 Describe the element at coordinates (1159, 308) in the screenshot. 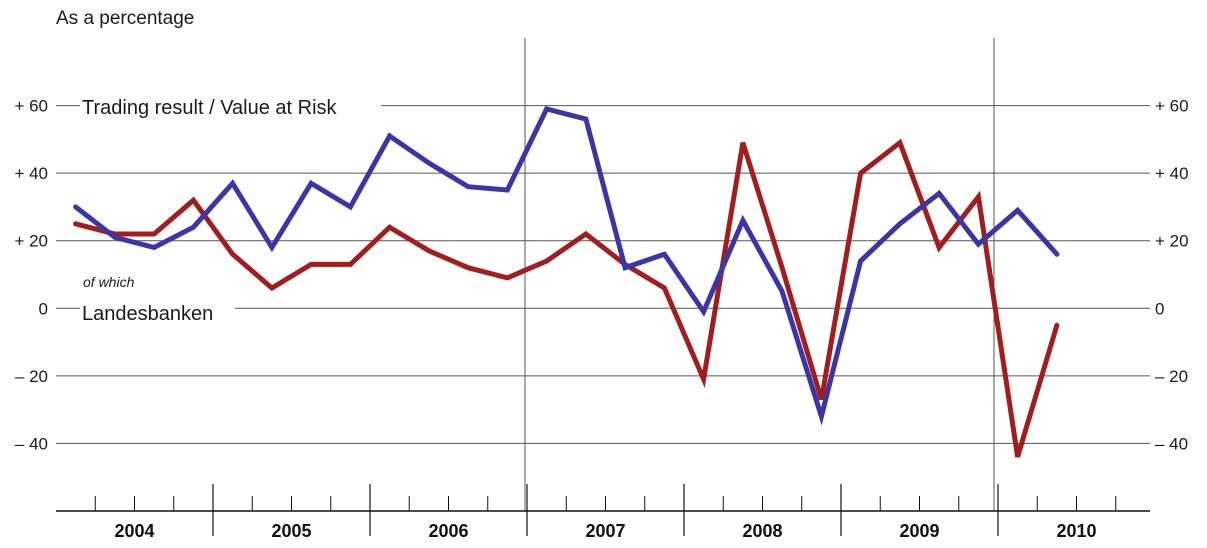

I see `y-tick-label-right: 0` at that location.